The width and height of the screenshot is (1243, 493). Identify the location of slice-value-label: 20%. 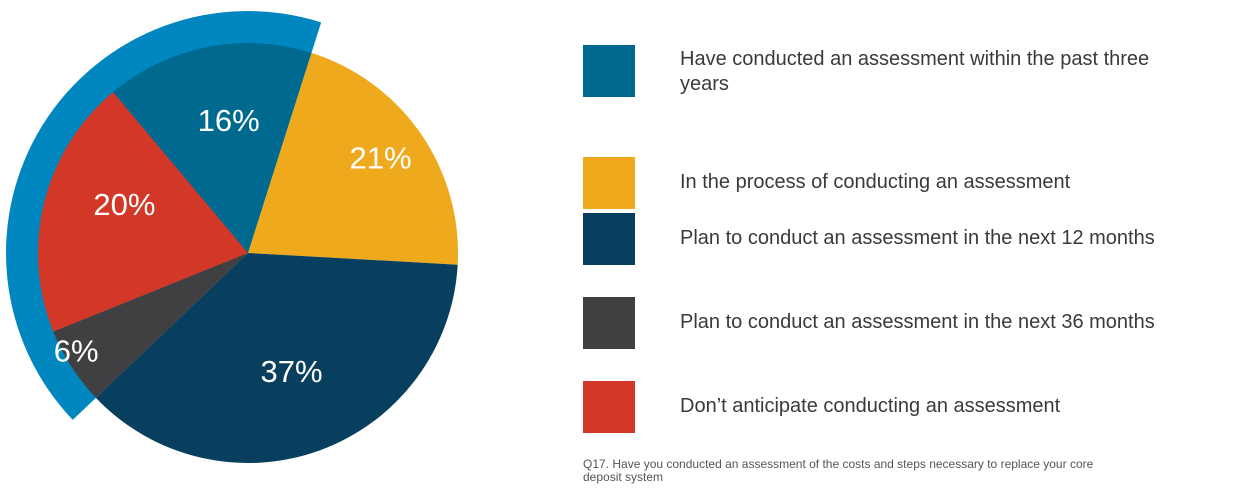
(124, 204).